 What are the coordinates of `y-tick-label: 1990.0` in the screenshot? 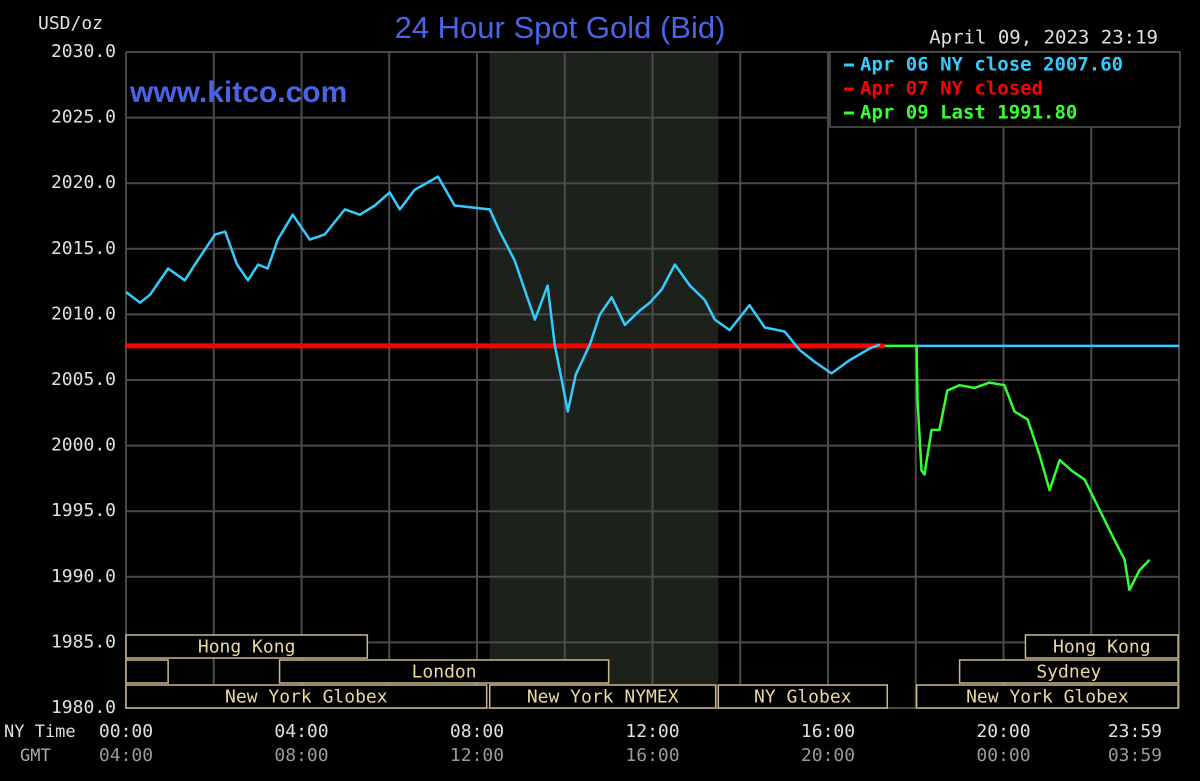 It's located at (83, 576).